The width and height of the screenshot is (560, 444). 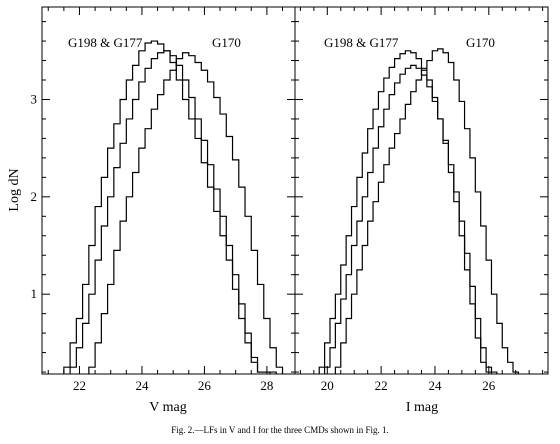 I want to click on left-x-axis-label: V mag, so click(x=167, y=407).